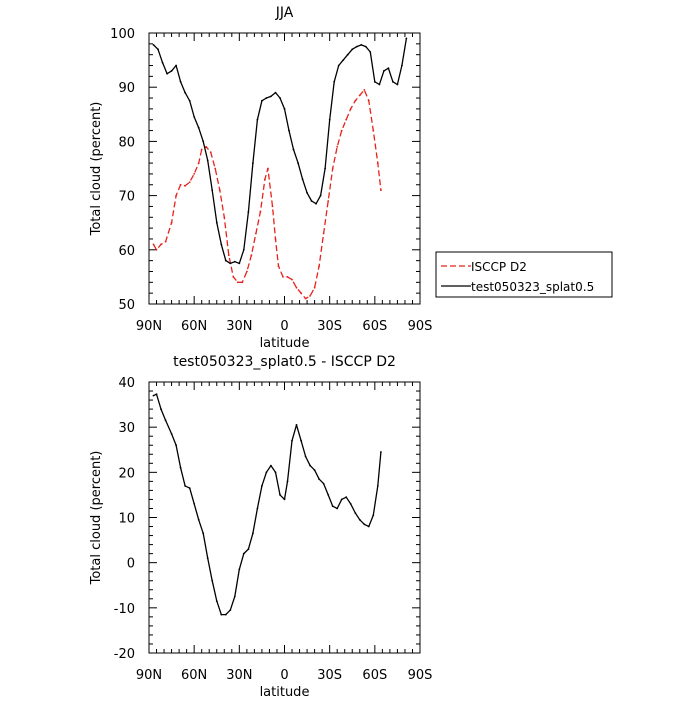 The height and width of the screenshot is (705, 700). Describe the element at coordinates (285, 343) in the screenshot. I see `chart1-x-axis-label: latitude` at that location.